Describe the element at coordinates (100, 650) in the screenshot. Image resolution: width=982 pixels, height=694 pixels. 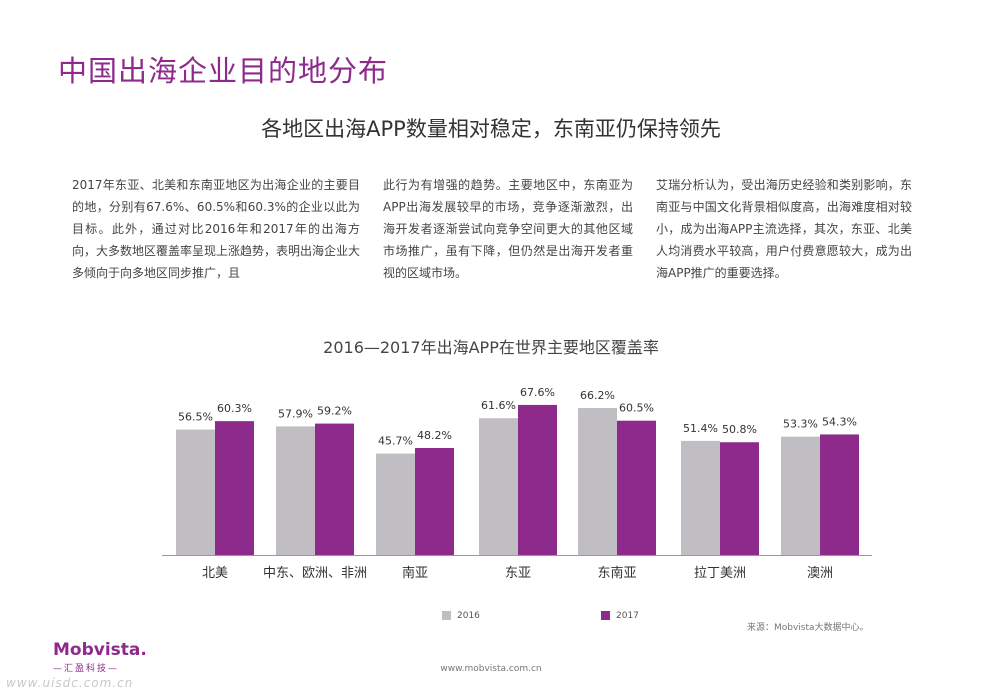
I see `logo-text: Mobvista.` at that location.